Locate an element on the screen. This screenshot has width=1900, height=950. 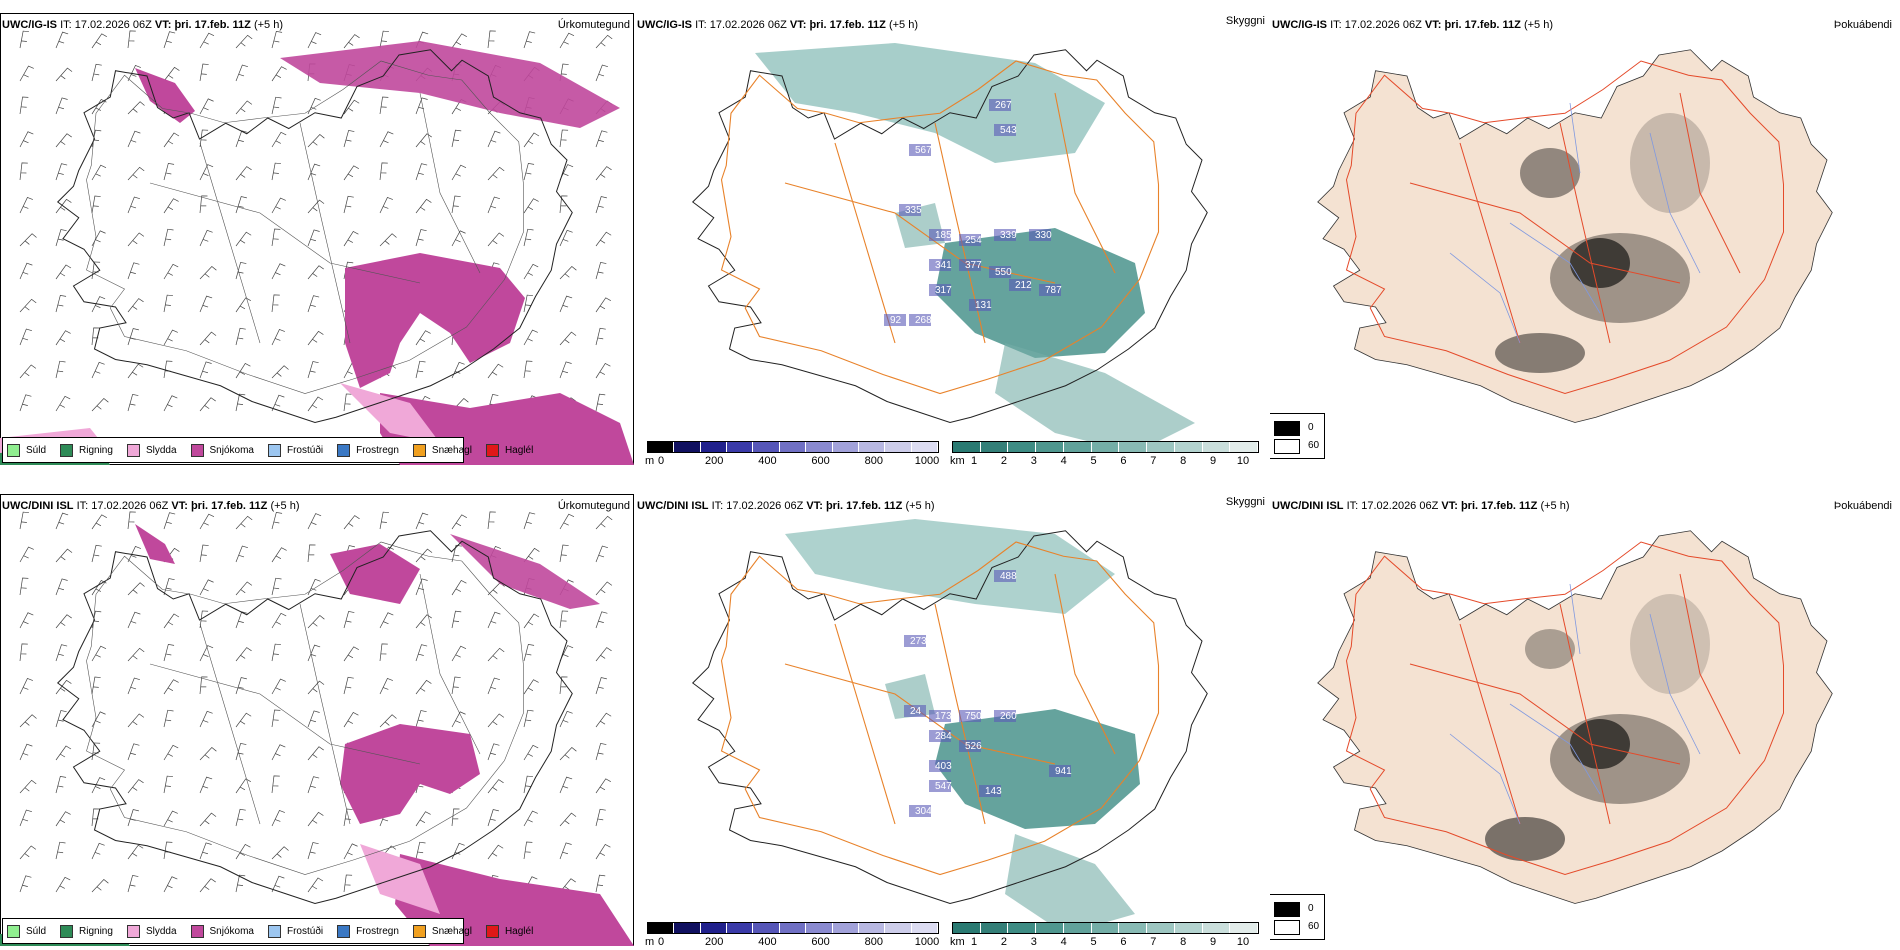
legend-item: Snjókoma is located at coordinates (222, 931).